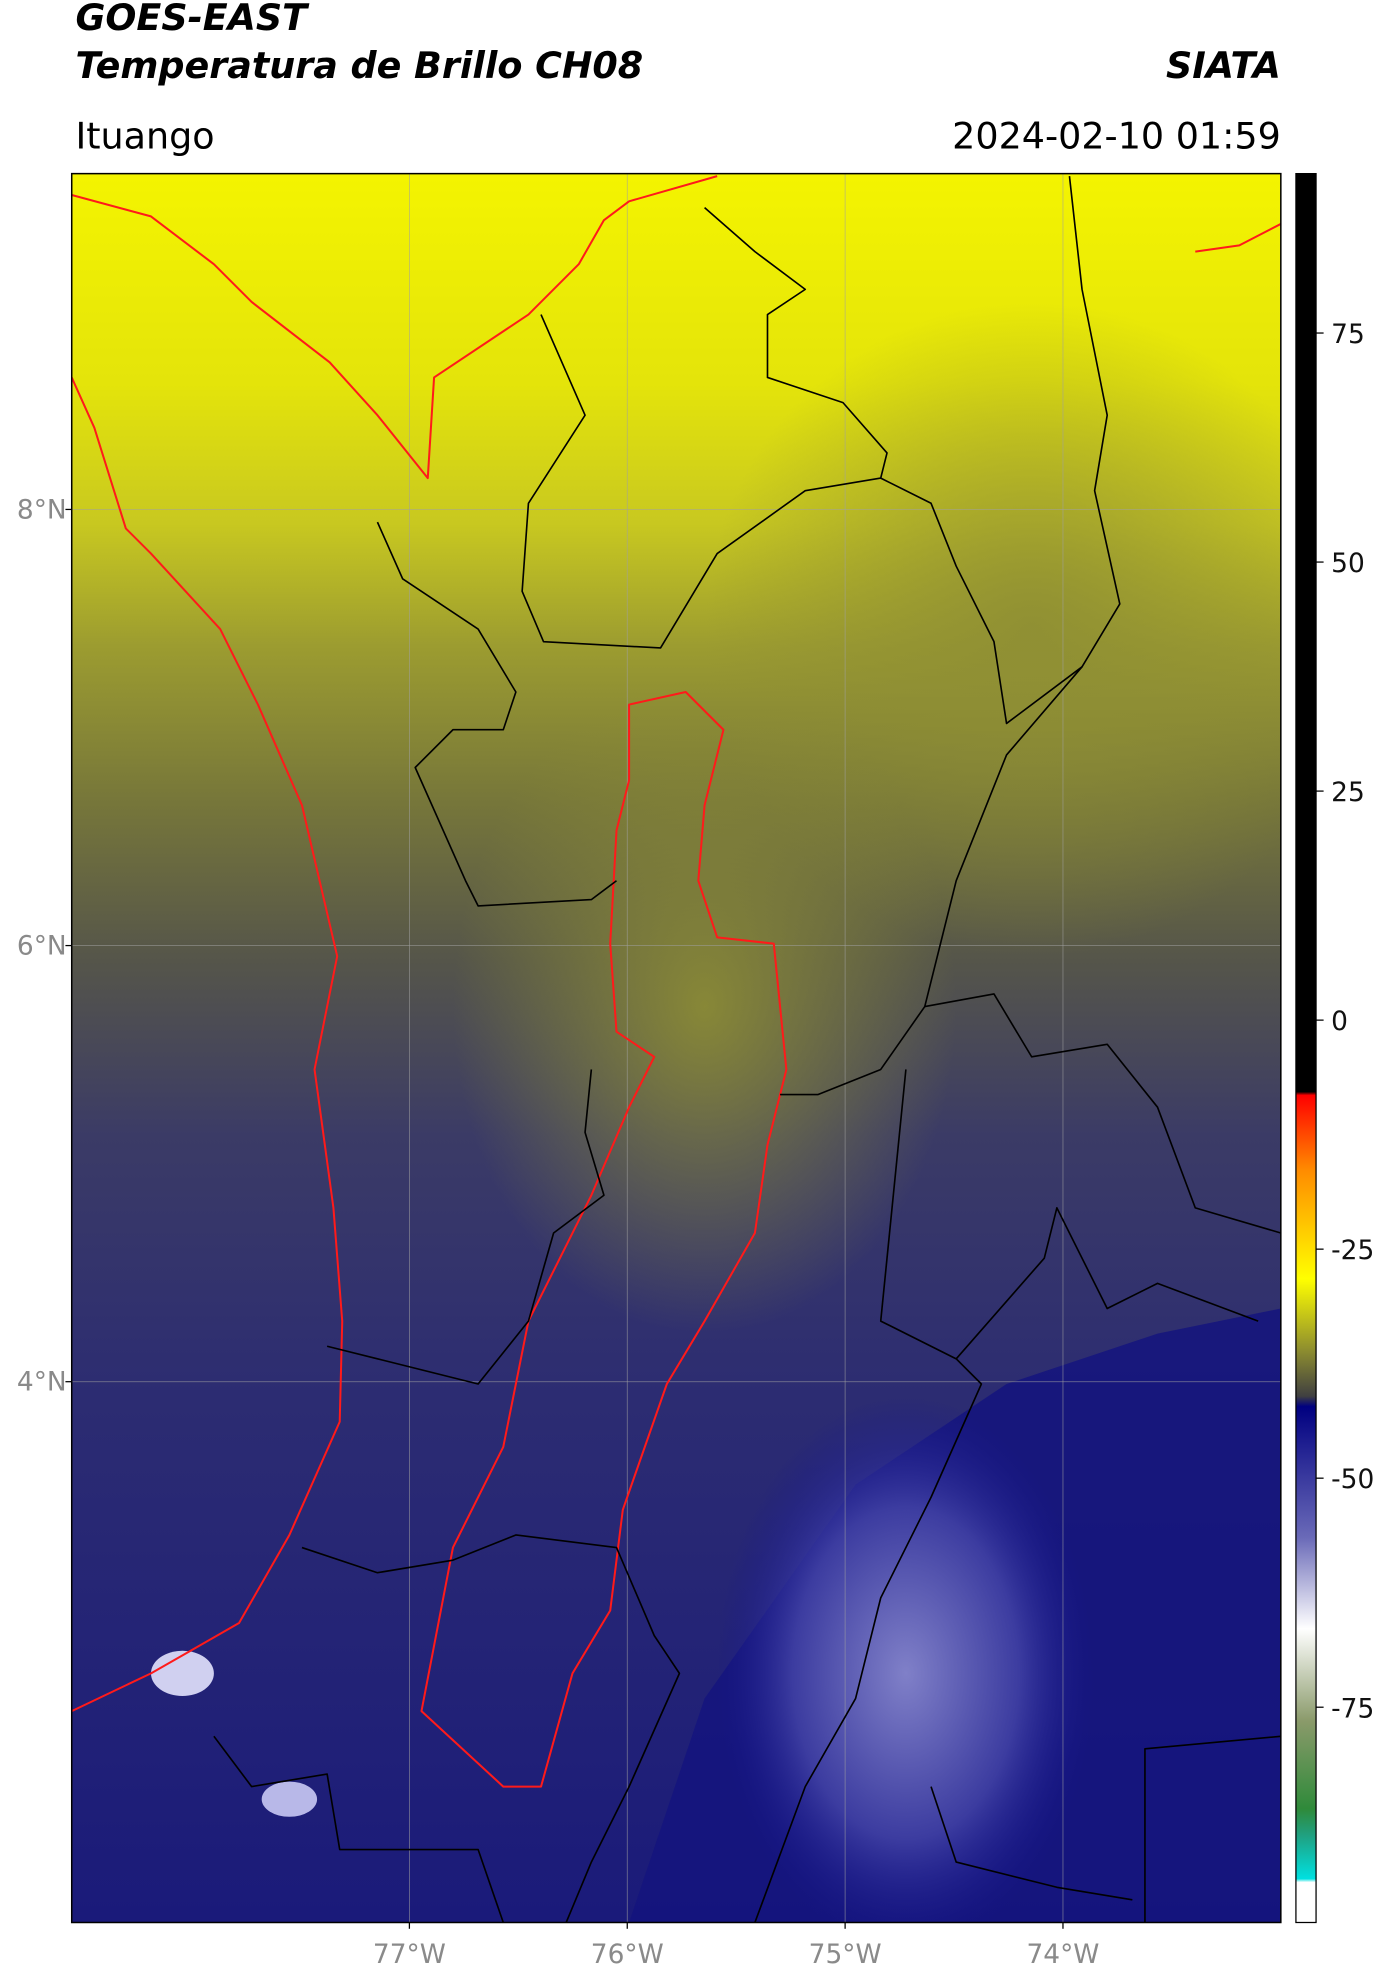 Image resolution: width=1384 pixels, height=1981 pixels. I want to click on title: GOES-EAST, so click(192, 19).